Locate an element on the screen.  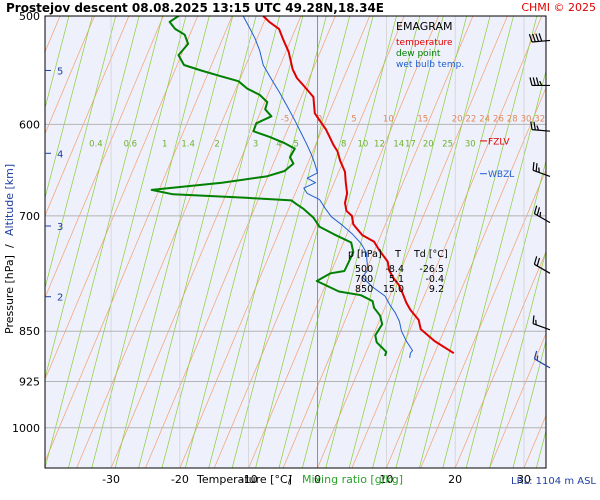
y-axis-label: Pressure [hPa] is located at coordinates (9, 294).